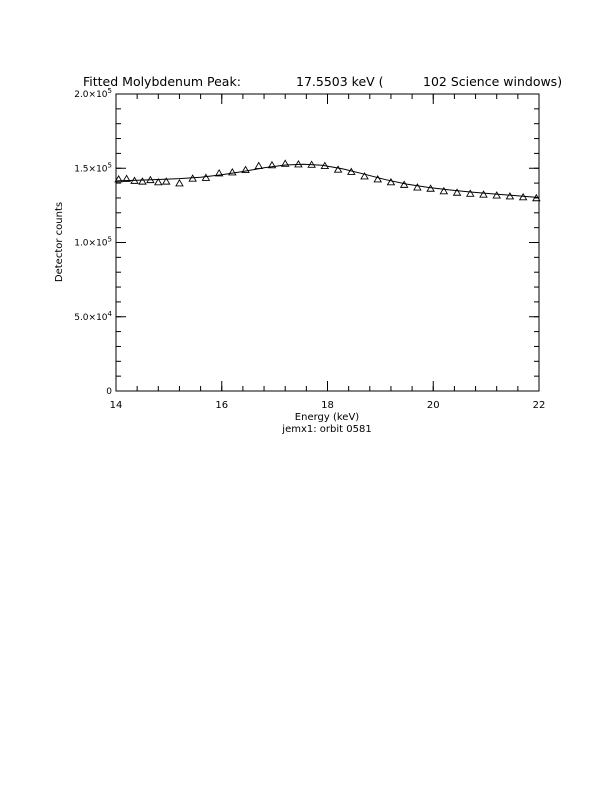 This screenshot has height=792, width=612. What do you see at coordinates (93, 242) in the screenshot?
I see `y-tick-label: 1.0×10⁵` at bounding box center [93, 242].